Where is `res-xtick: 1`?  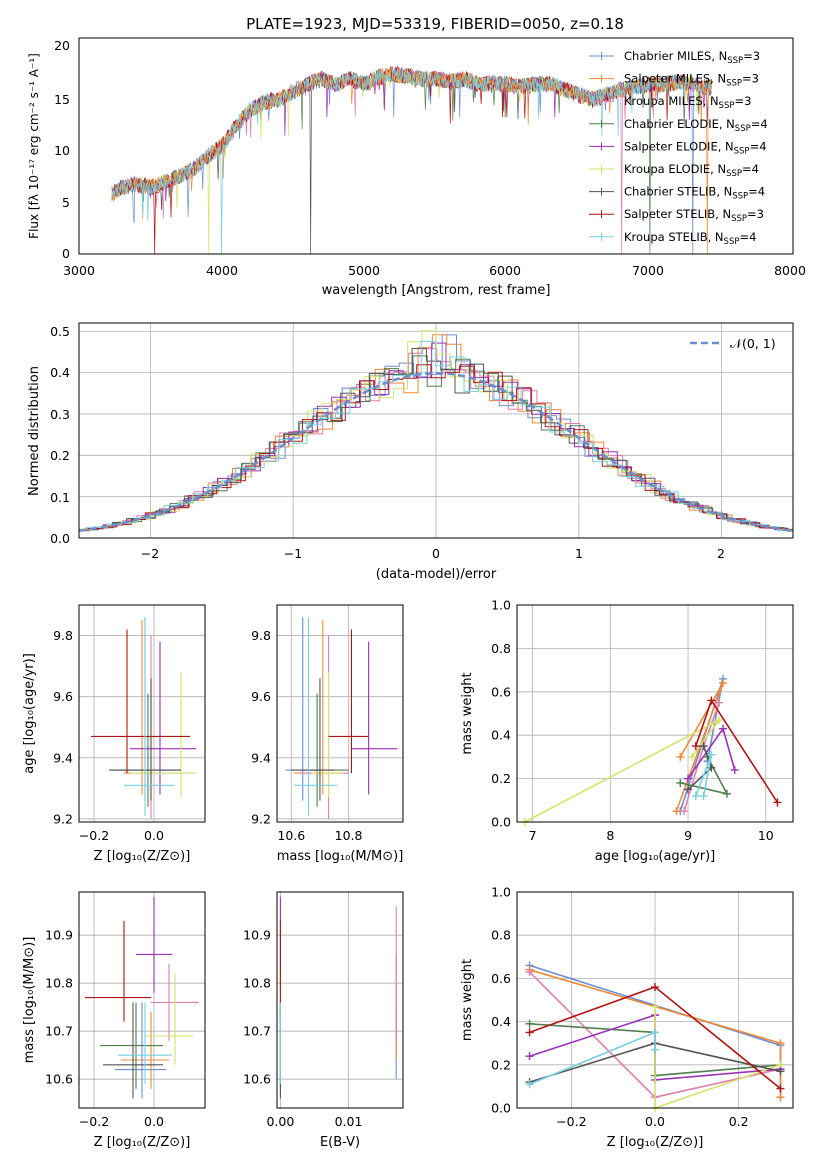
res-xtick: 1 is located at coordinates (579, 553).